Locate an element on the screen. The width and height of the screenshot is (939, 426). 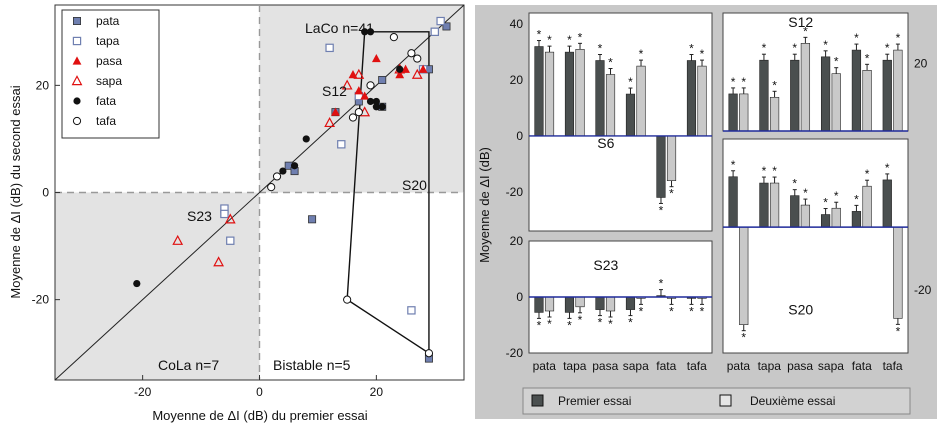
xtick-label-0: -20 is located at coordinates (143, 392).